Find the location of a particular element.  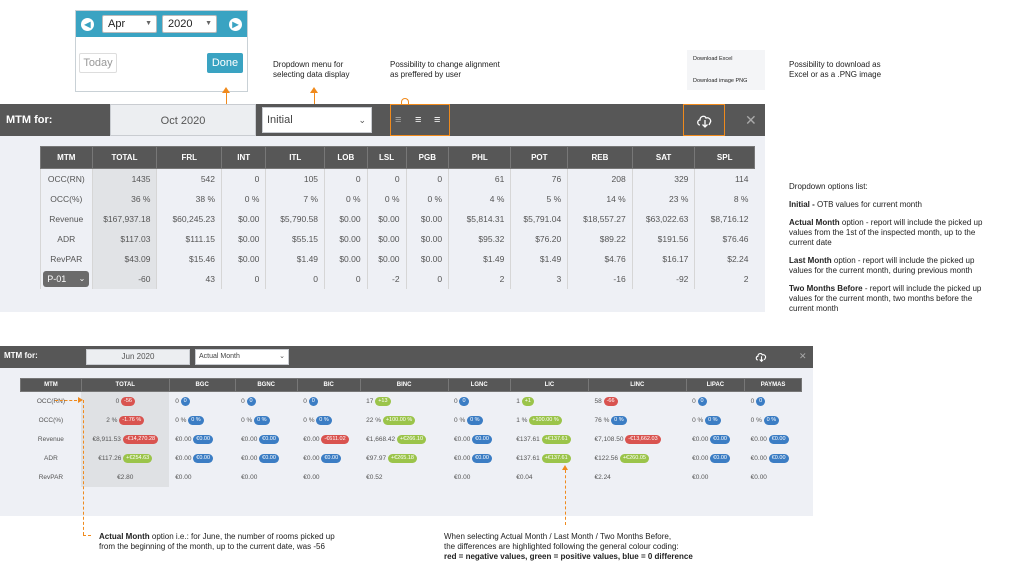

table-cell: €2.80 is located at coordinates (125, 477).